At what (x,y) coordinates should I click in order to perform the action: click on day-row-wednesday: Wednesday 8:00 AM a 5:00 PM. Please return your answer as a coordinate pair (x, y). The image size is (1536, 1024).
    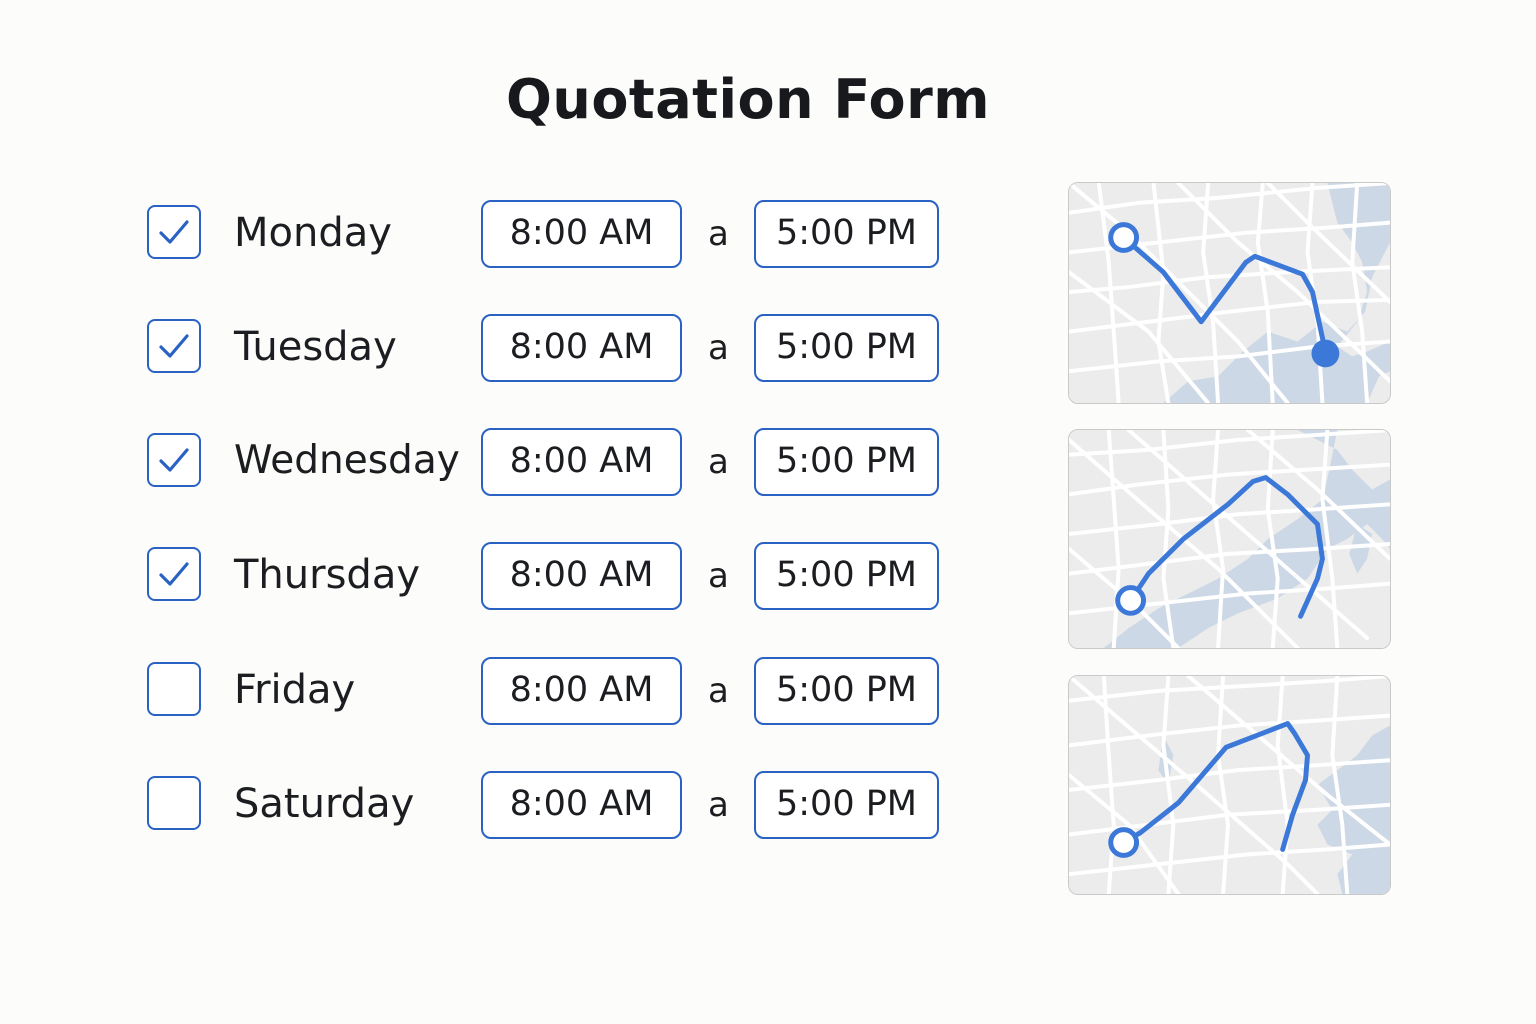
    Looking at the image, I should click on (480, 462).